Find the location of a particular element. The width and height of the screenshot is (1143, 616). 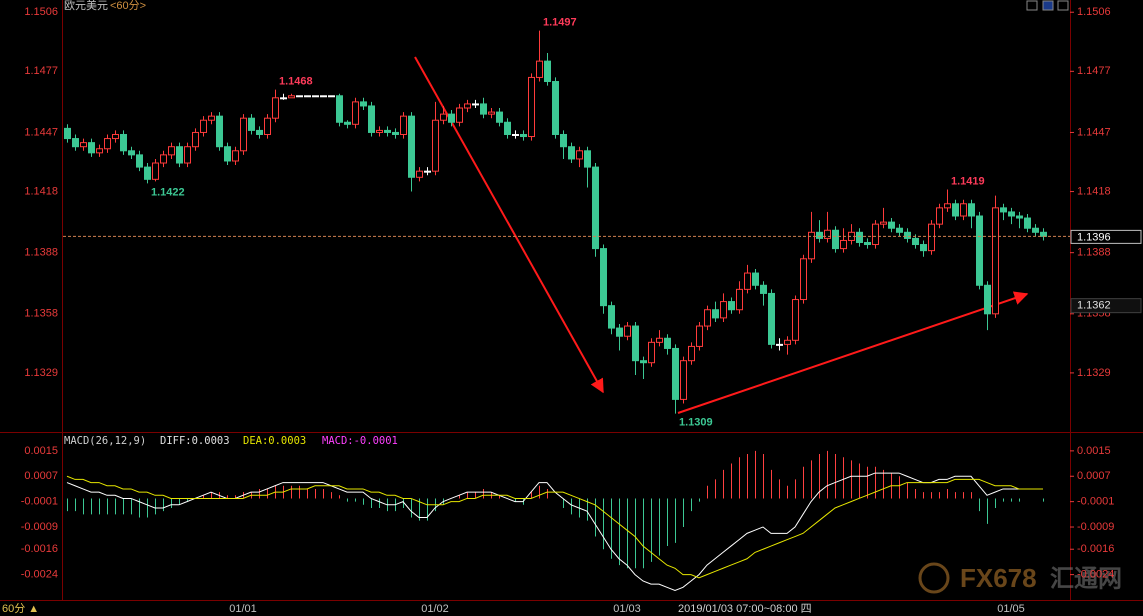

y-tick-label: 1.1329 is located at coordinates (41, 373).